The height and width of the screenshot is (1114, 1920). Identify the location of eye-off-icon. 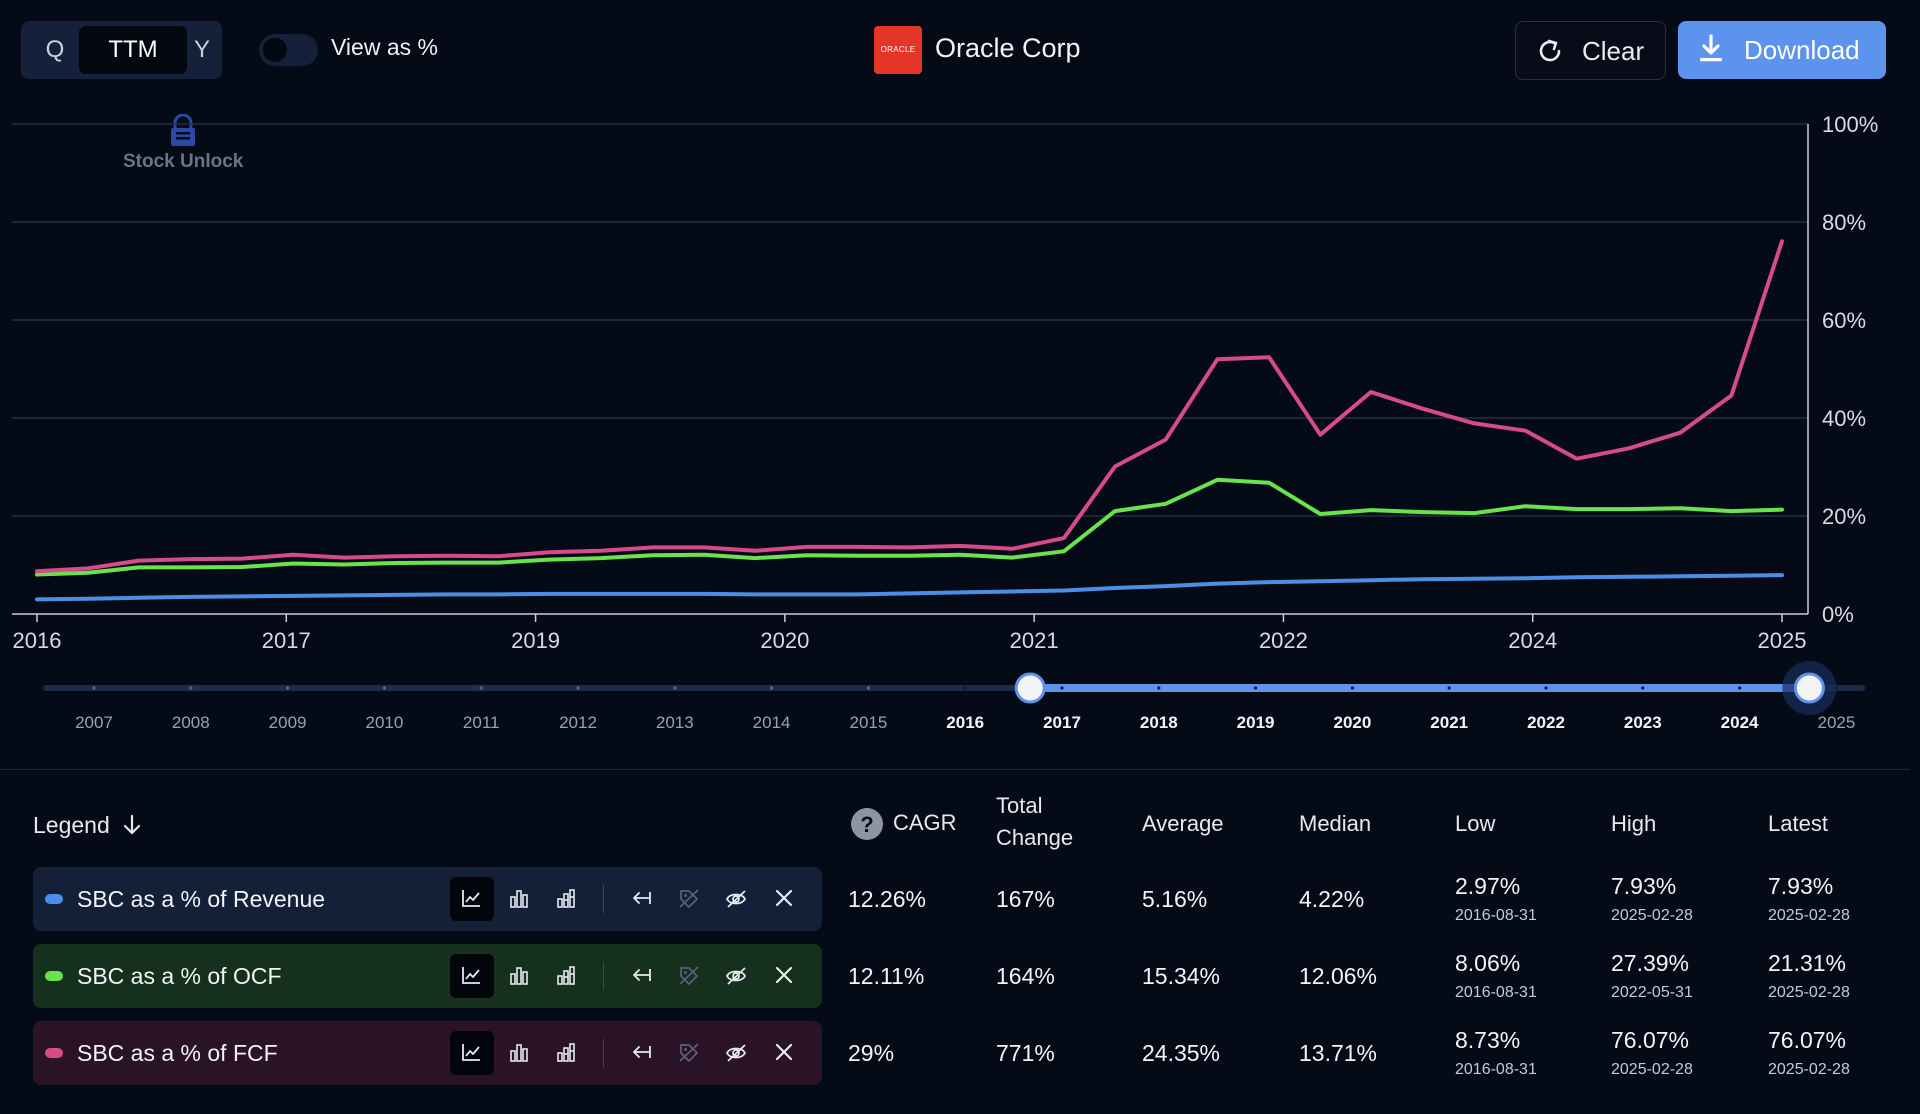
(736, 1053).